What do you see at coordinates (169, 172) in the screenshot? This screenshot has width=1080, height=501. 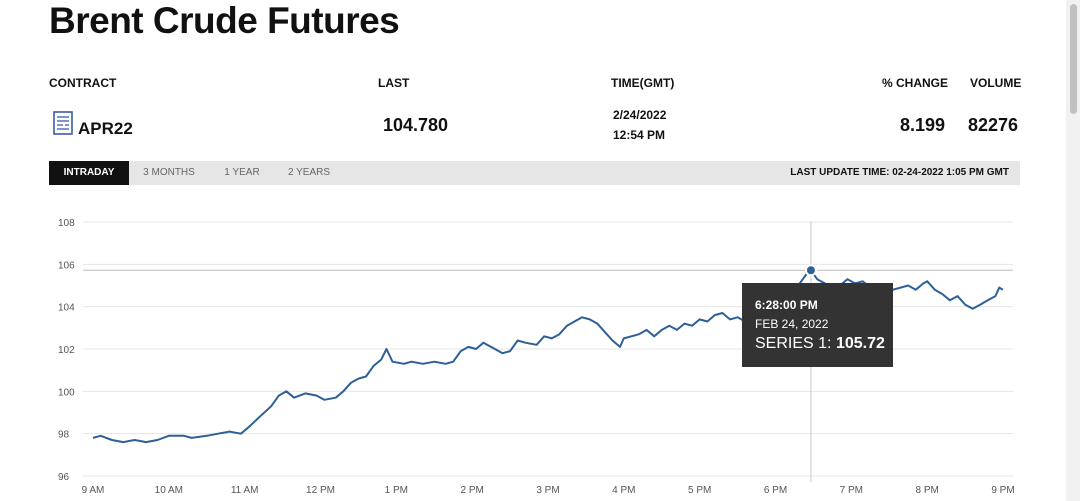 I see `tab-3-months: 3 MONTHS` at bounding box center [169, 172].